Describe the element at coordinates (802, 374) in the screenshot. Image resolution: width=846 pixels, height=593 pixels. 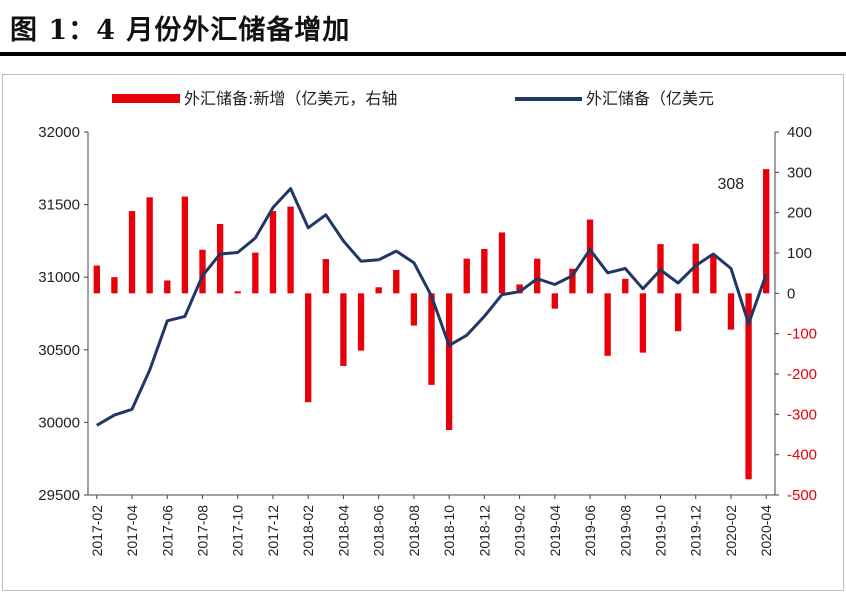
I see `right-tick-label: -200` at that location.